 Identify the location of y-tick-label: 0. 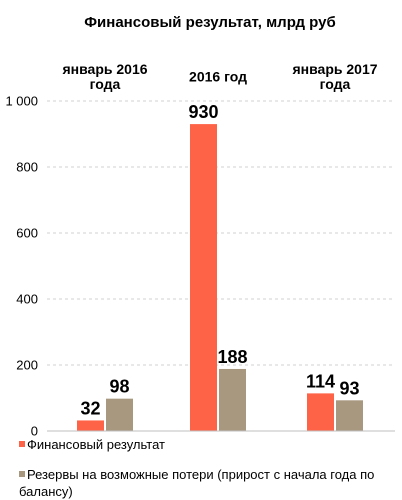
(34, 431).